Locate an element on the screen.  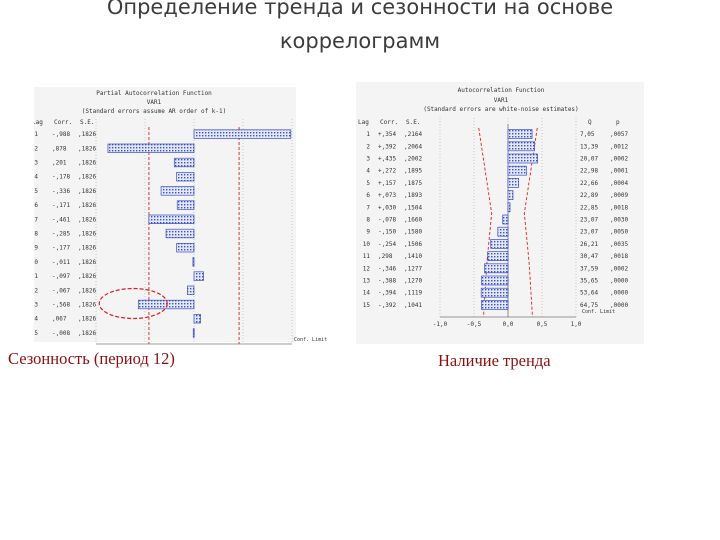
p-label: ,0035 is located at coordinates (619, 244).